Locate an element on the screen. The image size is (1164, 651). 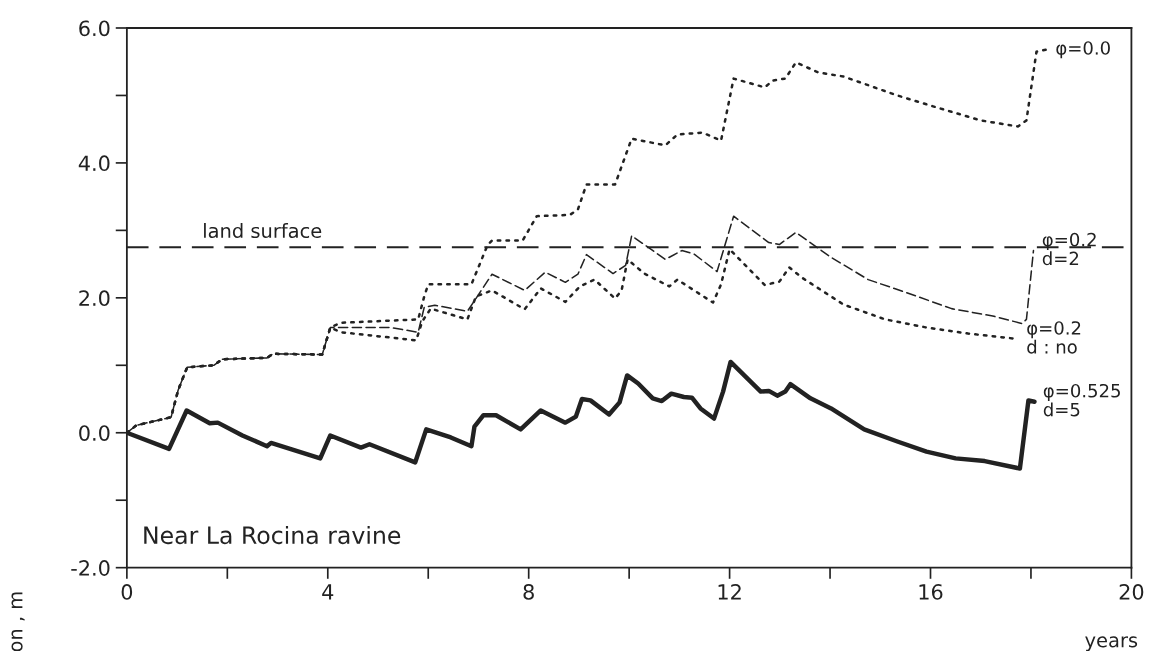
x-tick-label: 12 is located at coordinates (729, 592).